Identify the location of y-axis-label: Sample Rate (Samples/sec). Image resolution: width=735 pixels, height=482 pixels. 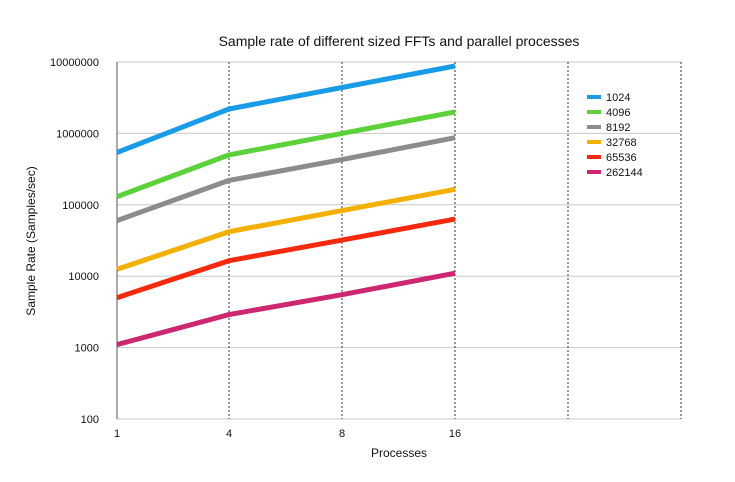
(31, 240).